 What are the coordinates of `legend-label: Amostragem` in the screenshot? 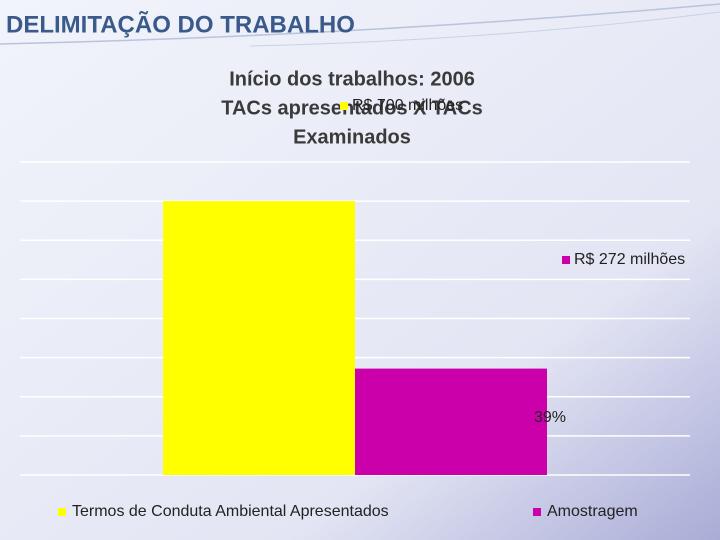 It's located at (592, 511).